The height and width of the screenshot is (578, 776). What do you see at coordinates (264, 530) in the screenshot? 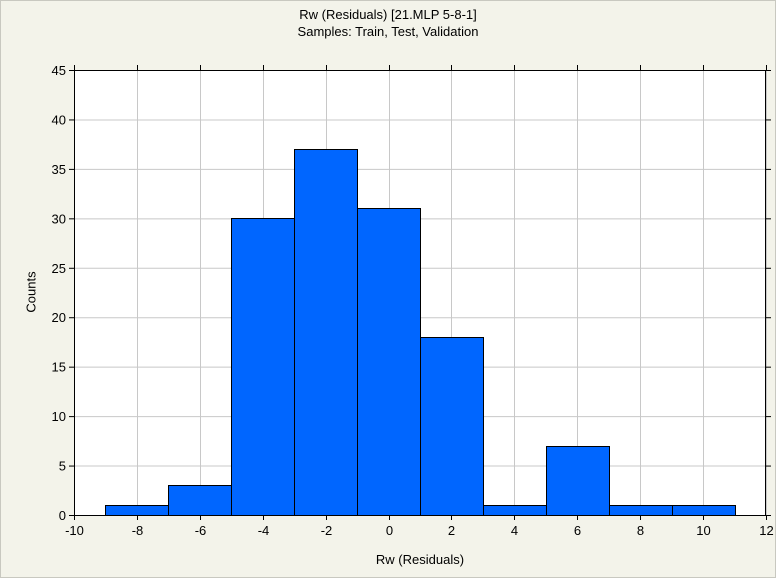
I see `x-tick-label: -4` at bounding box center [264, 530].